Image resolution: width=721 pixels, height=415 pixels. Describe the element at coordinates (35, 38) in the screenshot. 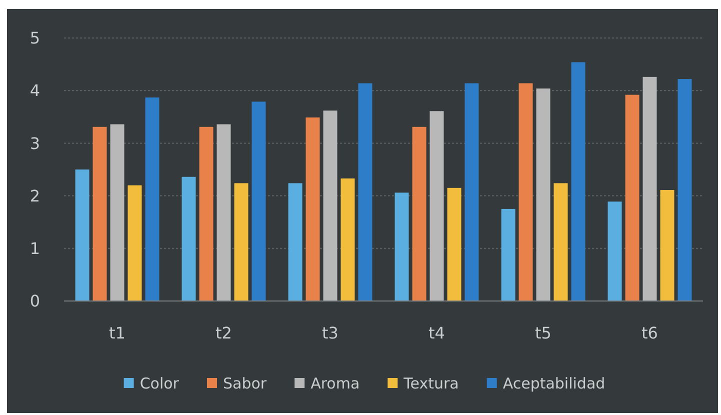

I see `y-tick-label: 5` at that location.